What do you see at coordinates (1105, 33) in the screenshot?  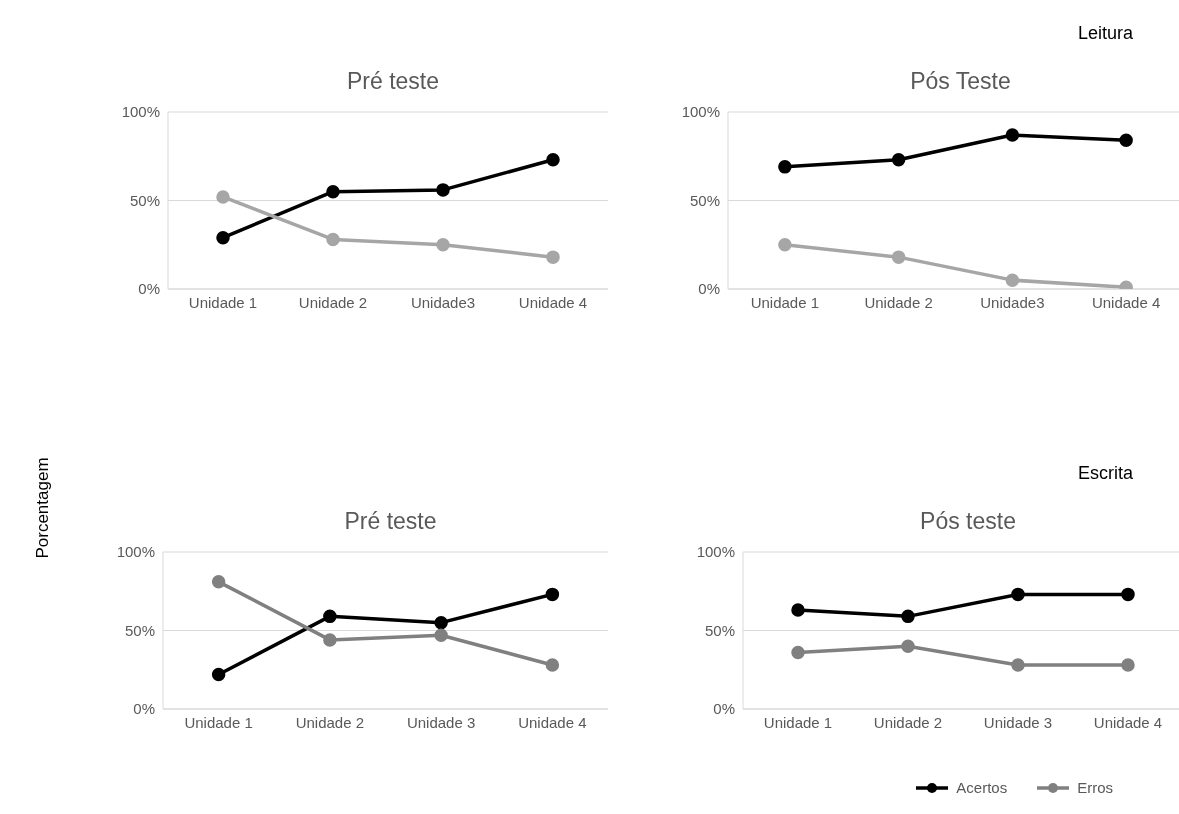 I see `text: Leitura` at bounding box center [1105, 33].